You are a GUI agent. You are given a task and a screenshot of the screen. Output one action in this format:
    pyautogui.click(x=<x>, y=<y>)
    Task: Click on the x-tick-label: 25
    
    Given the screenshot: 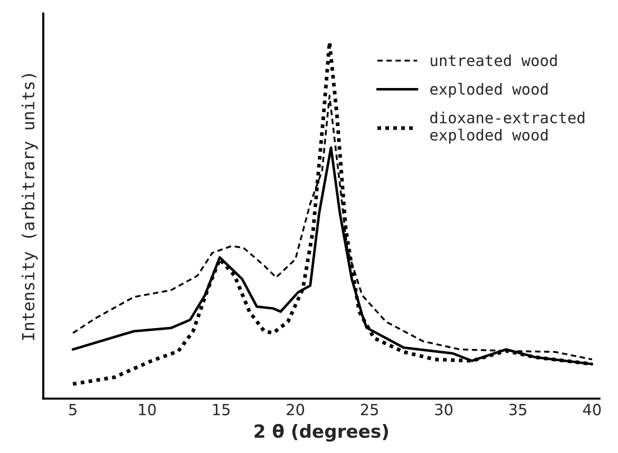 What is the action you would take?
    pyautogui.click(x=369, y=410)
    